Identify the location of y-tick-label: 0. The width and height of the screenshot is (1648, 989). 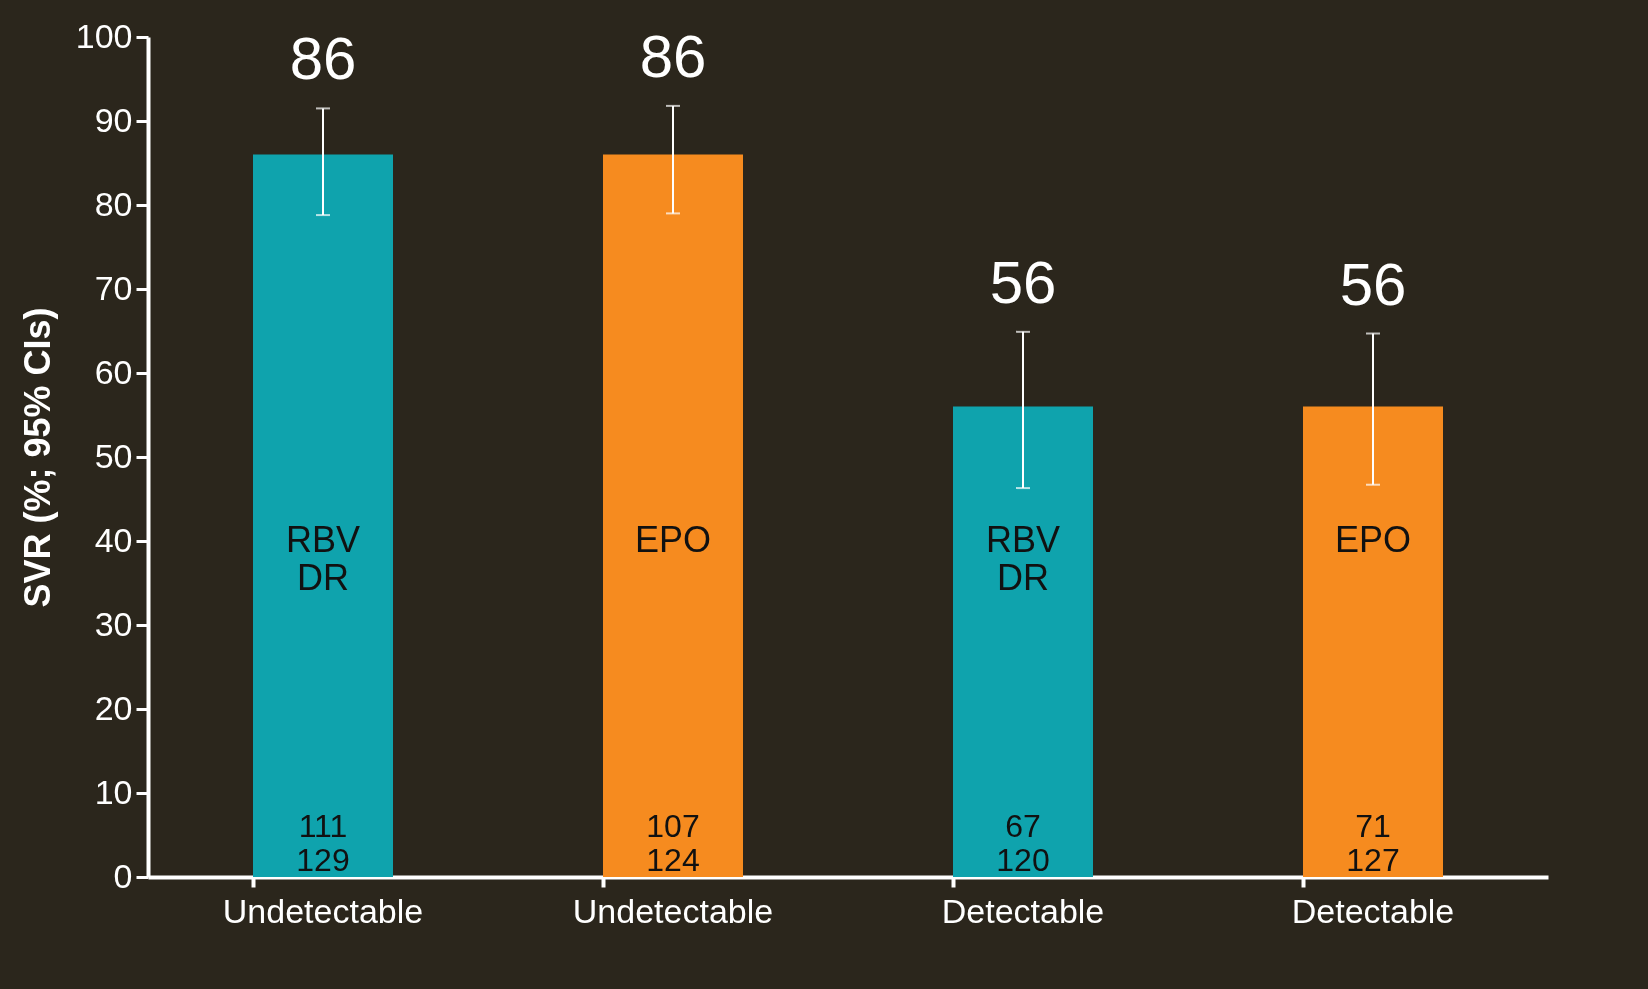
(123, 875).